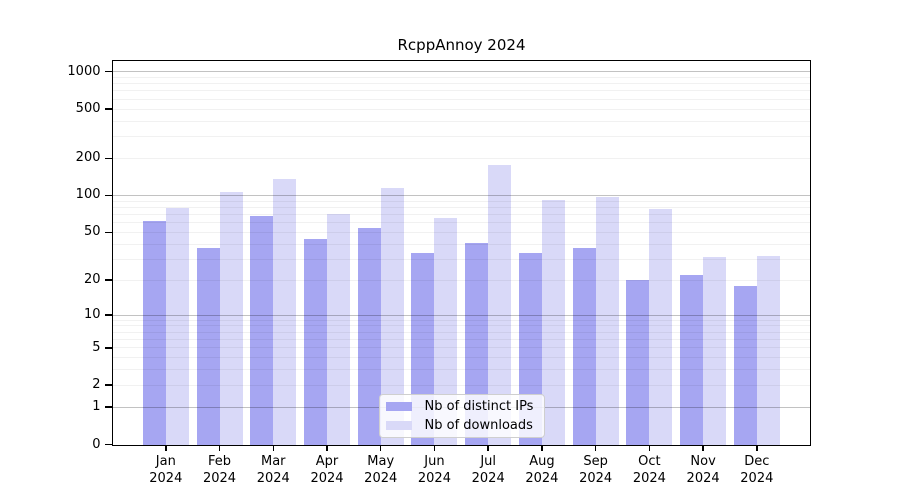 The height and width of the screenshot is (500, 900). Describe the element at coordinates (398, 406) in the screenshot. I see `legend-swatch-distinct-ips` at that location.